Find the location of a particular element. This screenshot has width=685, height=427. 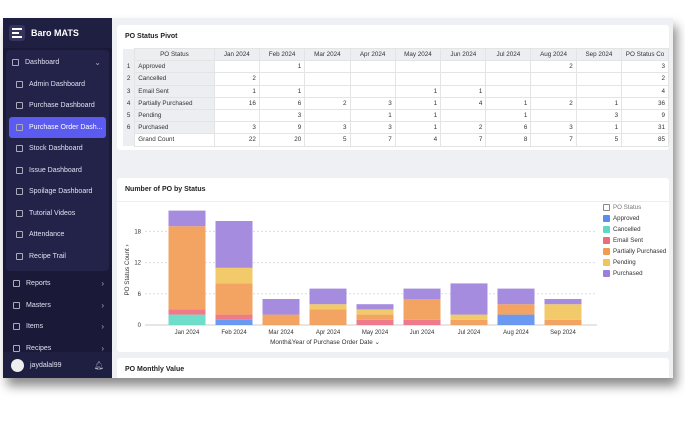

legend-item: Email Sent is located at coordinates (634, 240).